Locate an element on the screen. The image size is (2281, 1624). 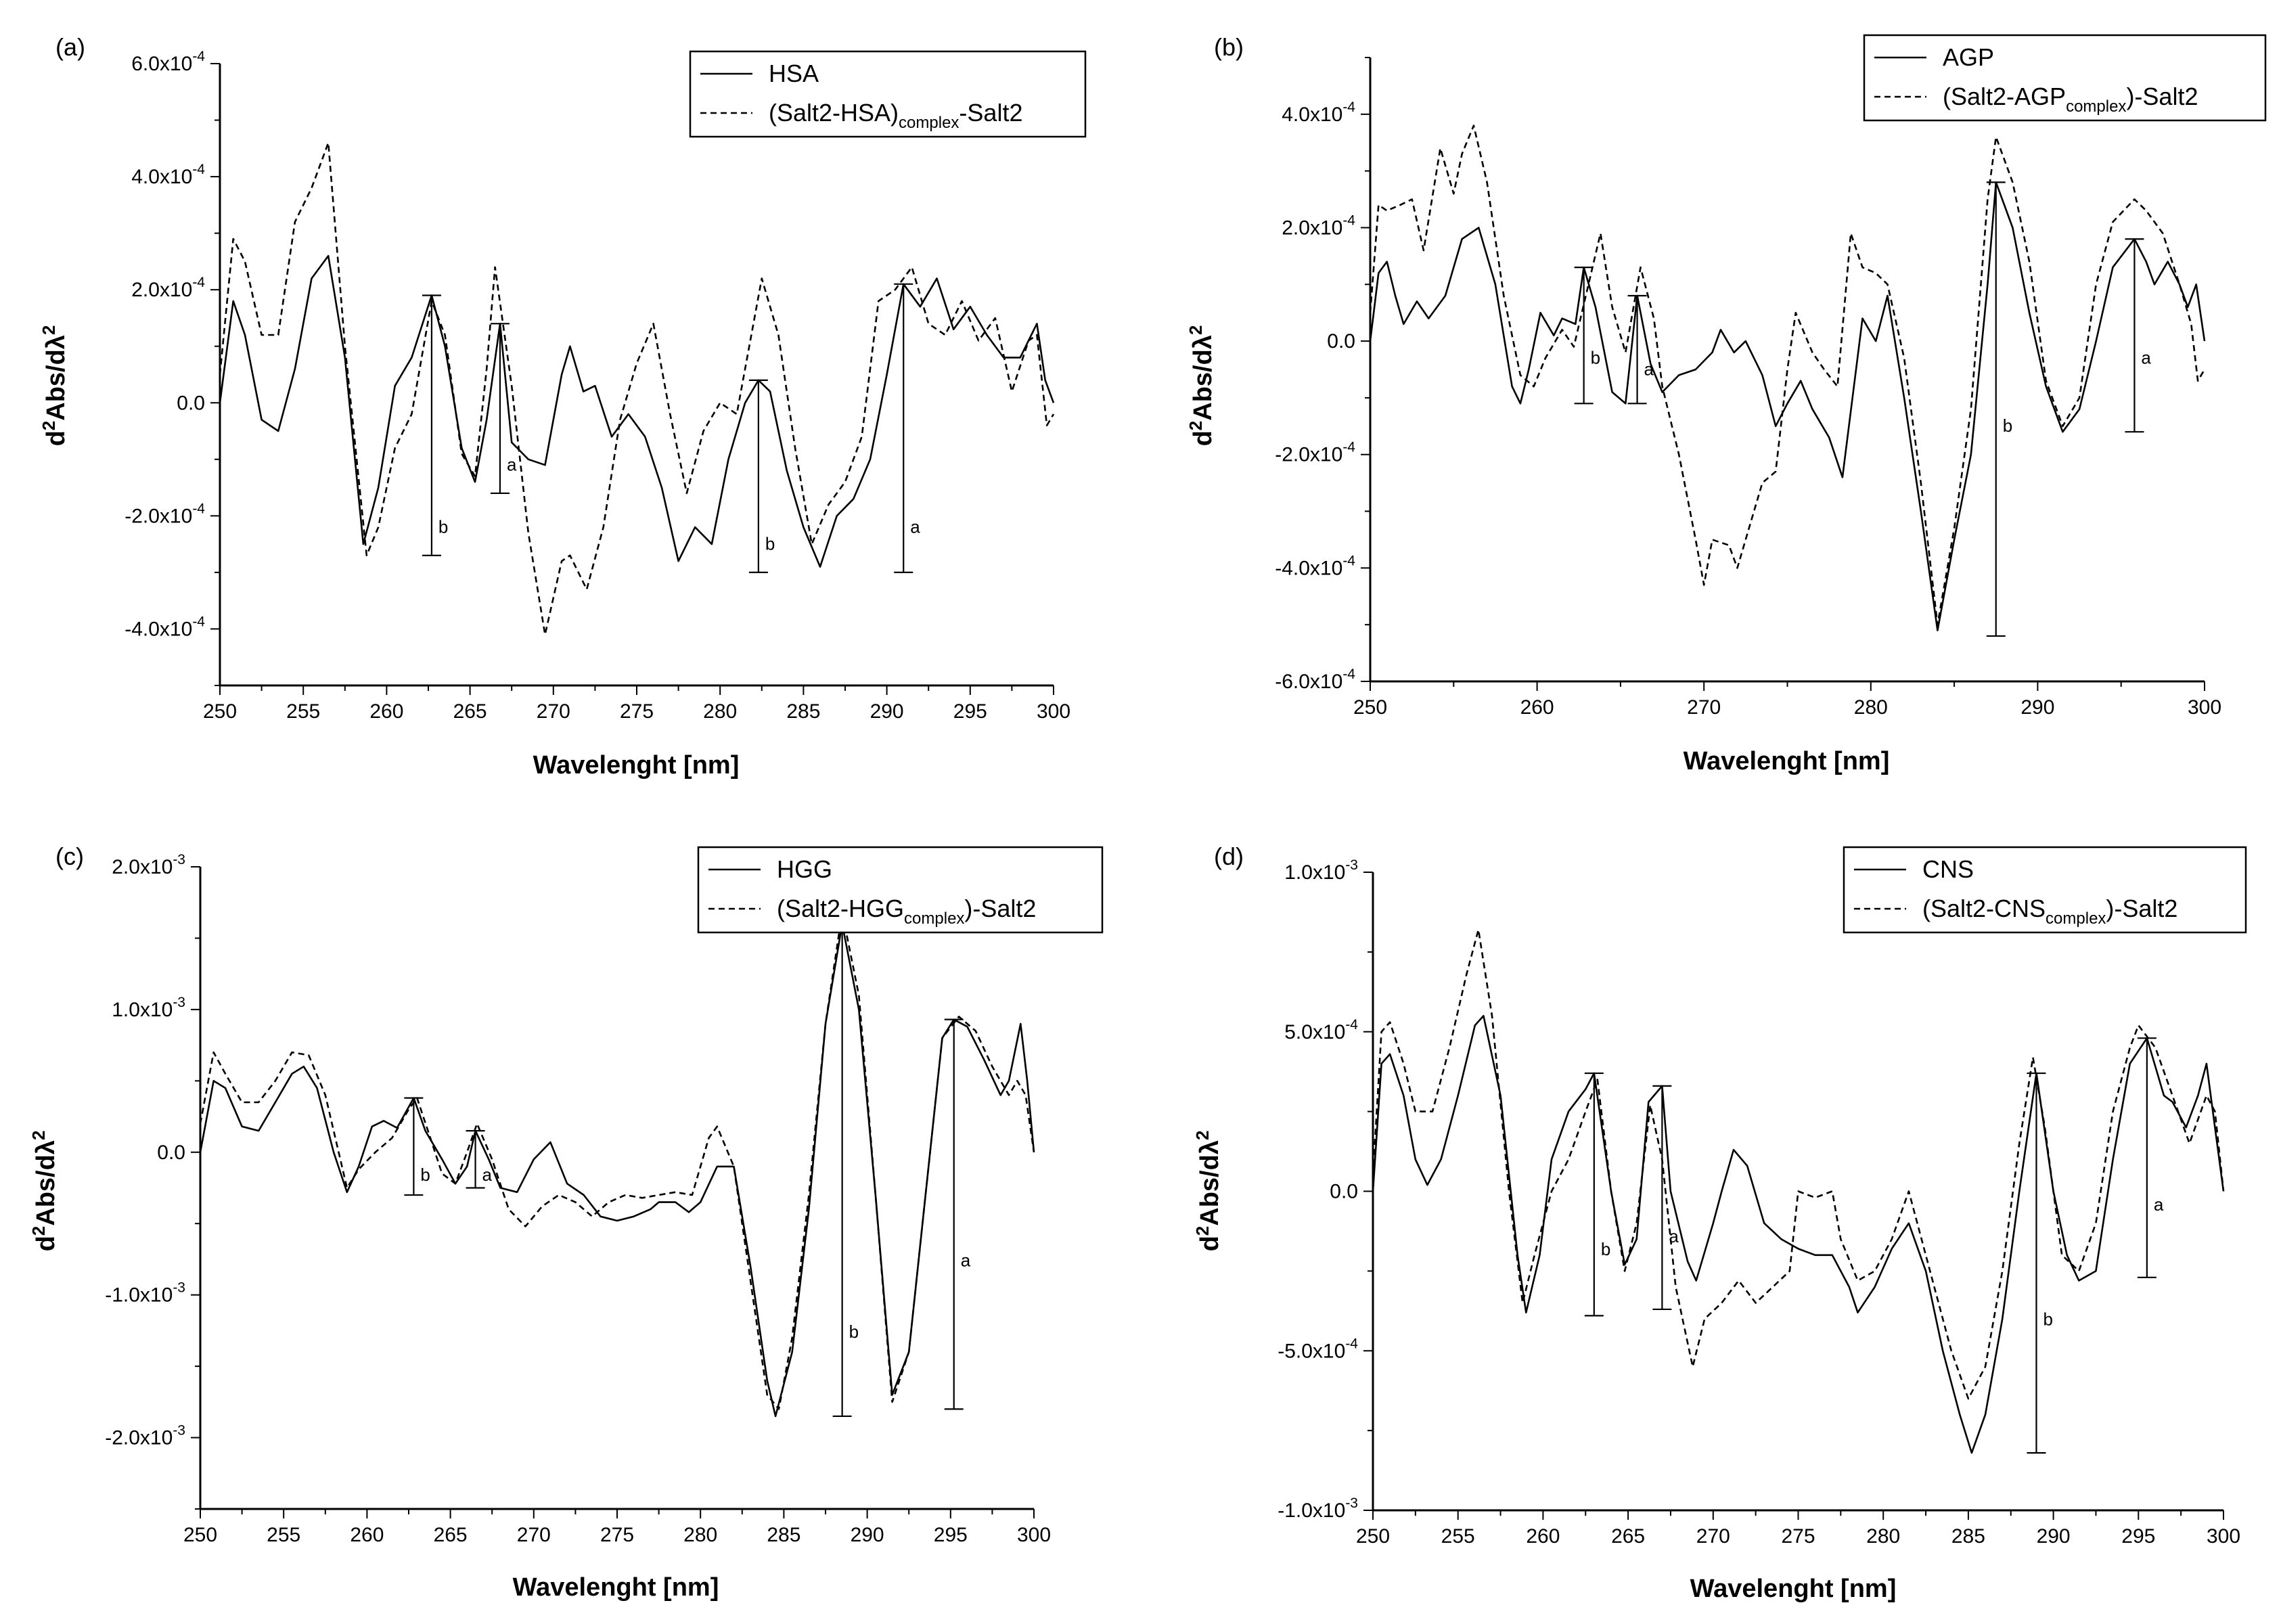
y-tick-label: 2.0x10⁻⁴ is located at coordinates (168, 288).